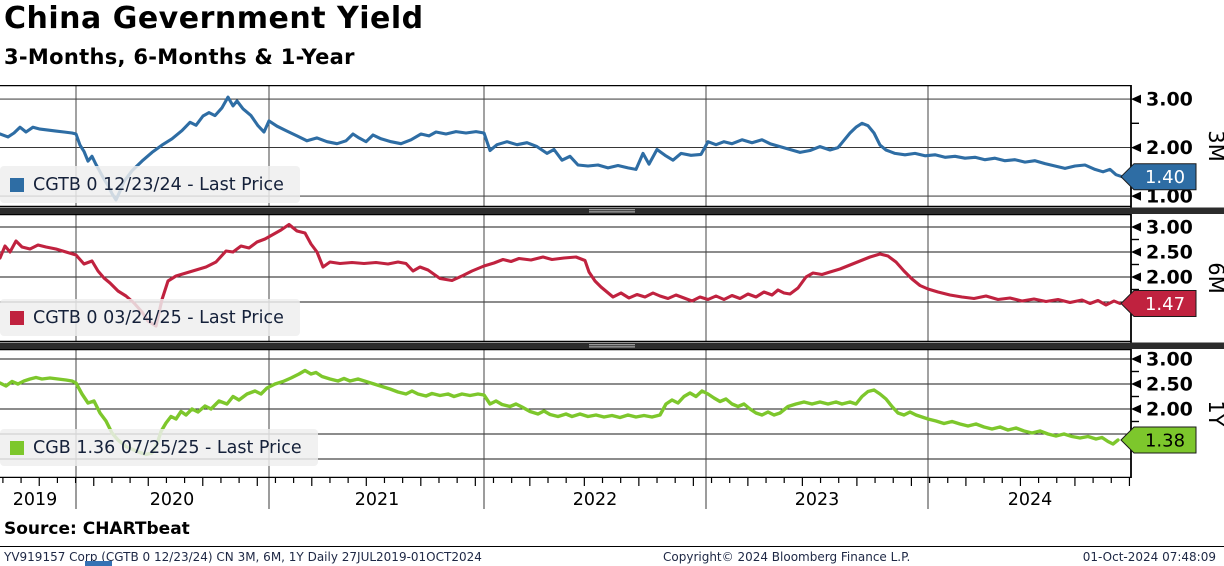 Image resolution: width=1224 pixels, height=566 pixels. What do you see at coordinates (17, 447) in the screenshot?
I see `legend-swatch-1y-icon` at bounding box center [17, 447].